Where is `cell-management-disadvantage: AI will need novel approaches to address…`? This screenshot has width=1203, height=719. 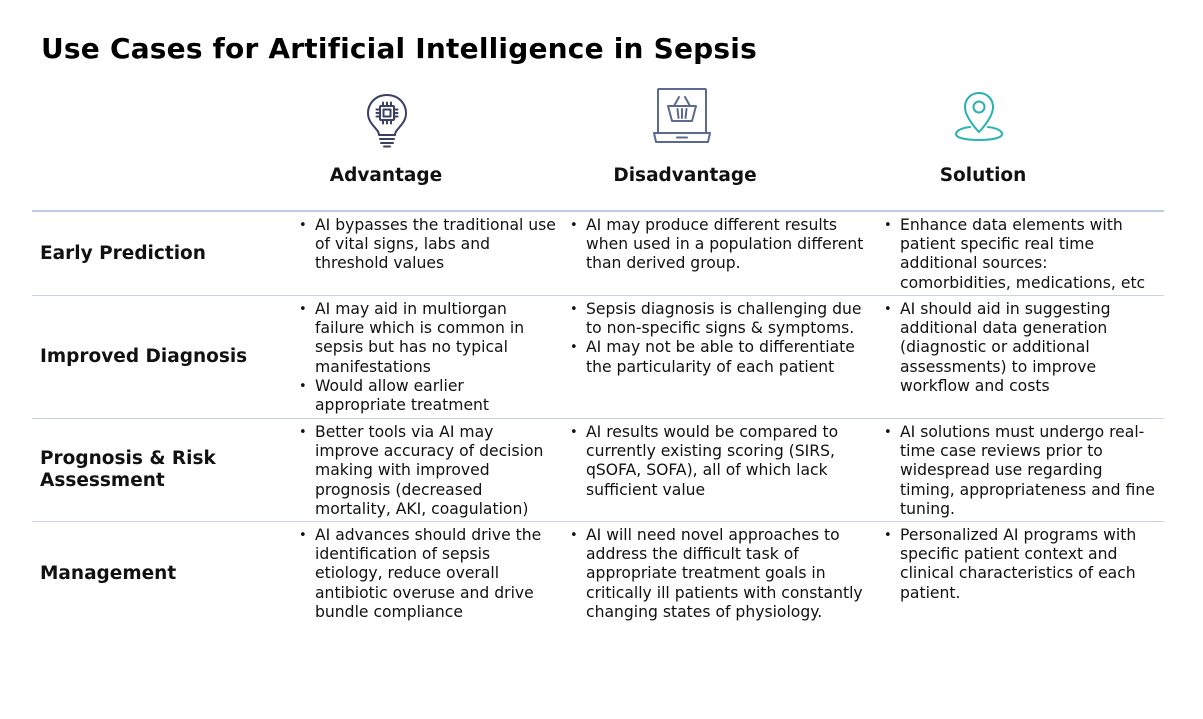
cell-management-disadvantage: AI will need novel approaches to address… is located at coordinates (721, 574).